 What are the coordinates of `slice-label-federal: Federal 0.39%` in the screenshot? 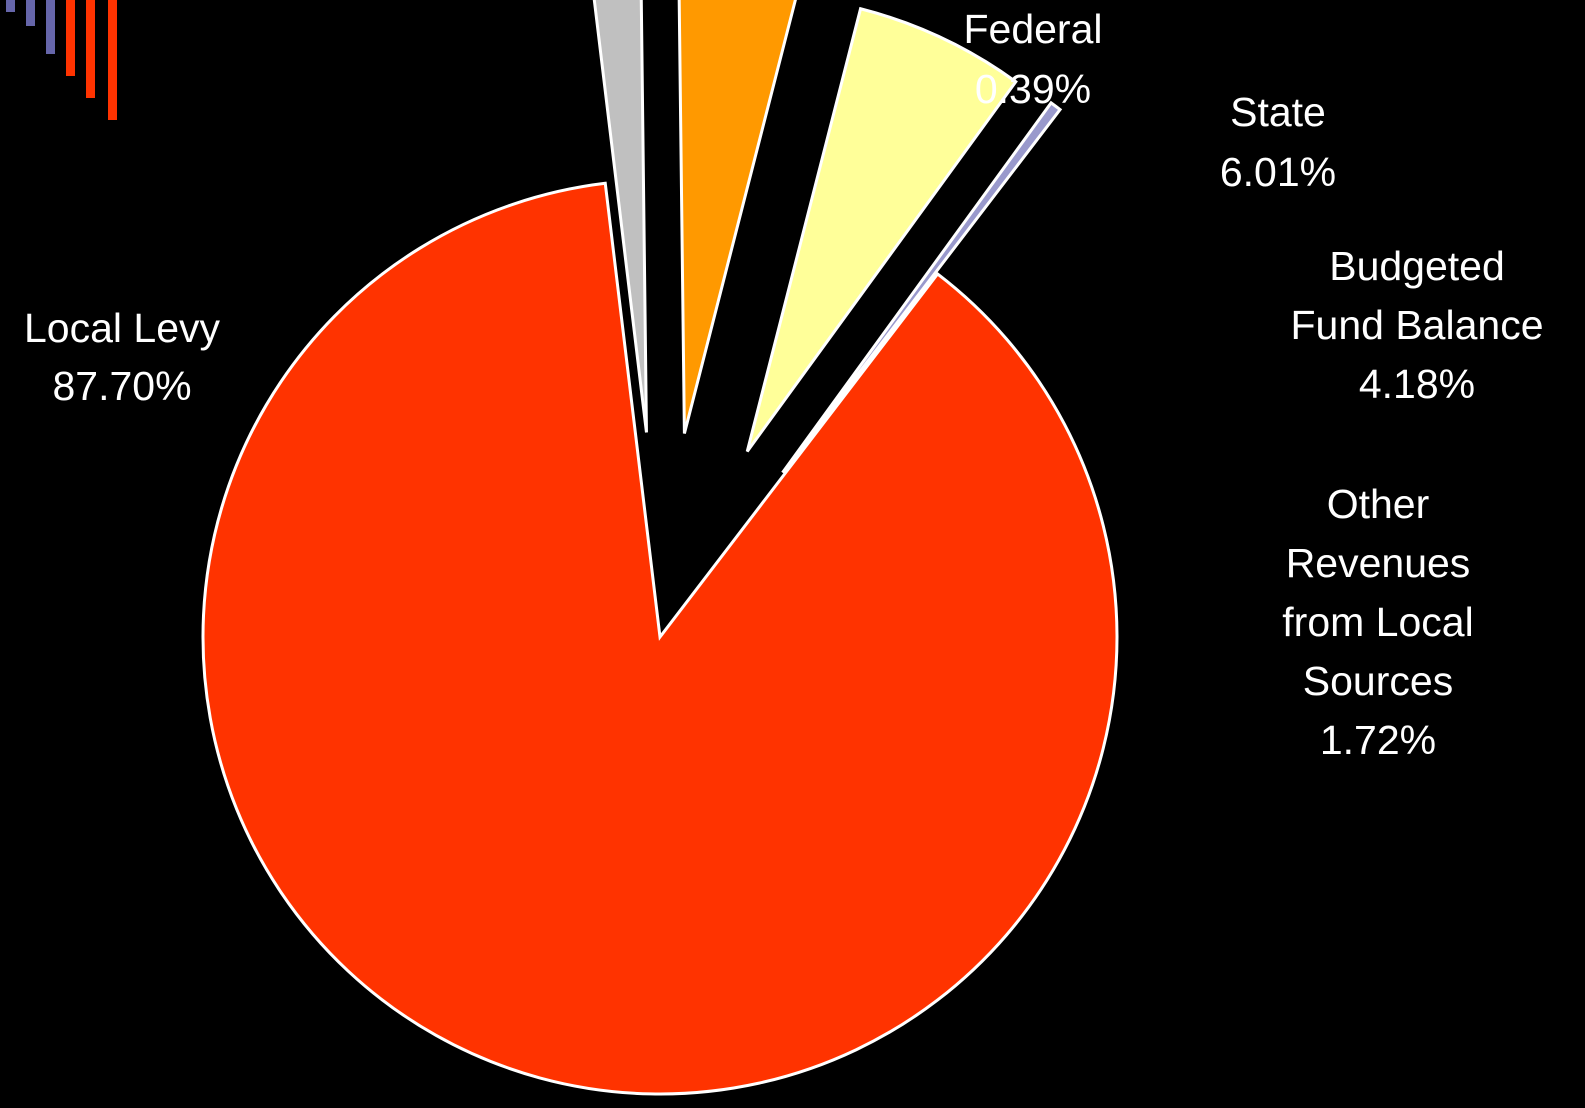 It's located at (1032, 59).